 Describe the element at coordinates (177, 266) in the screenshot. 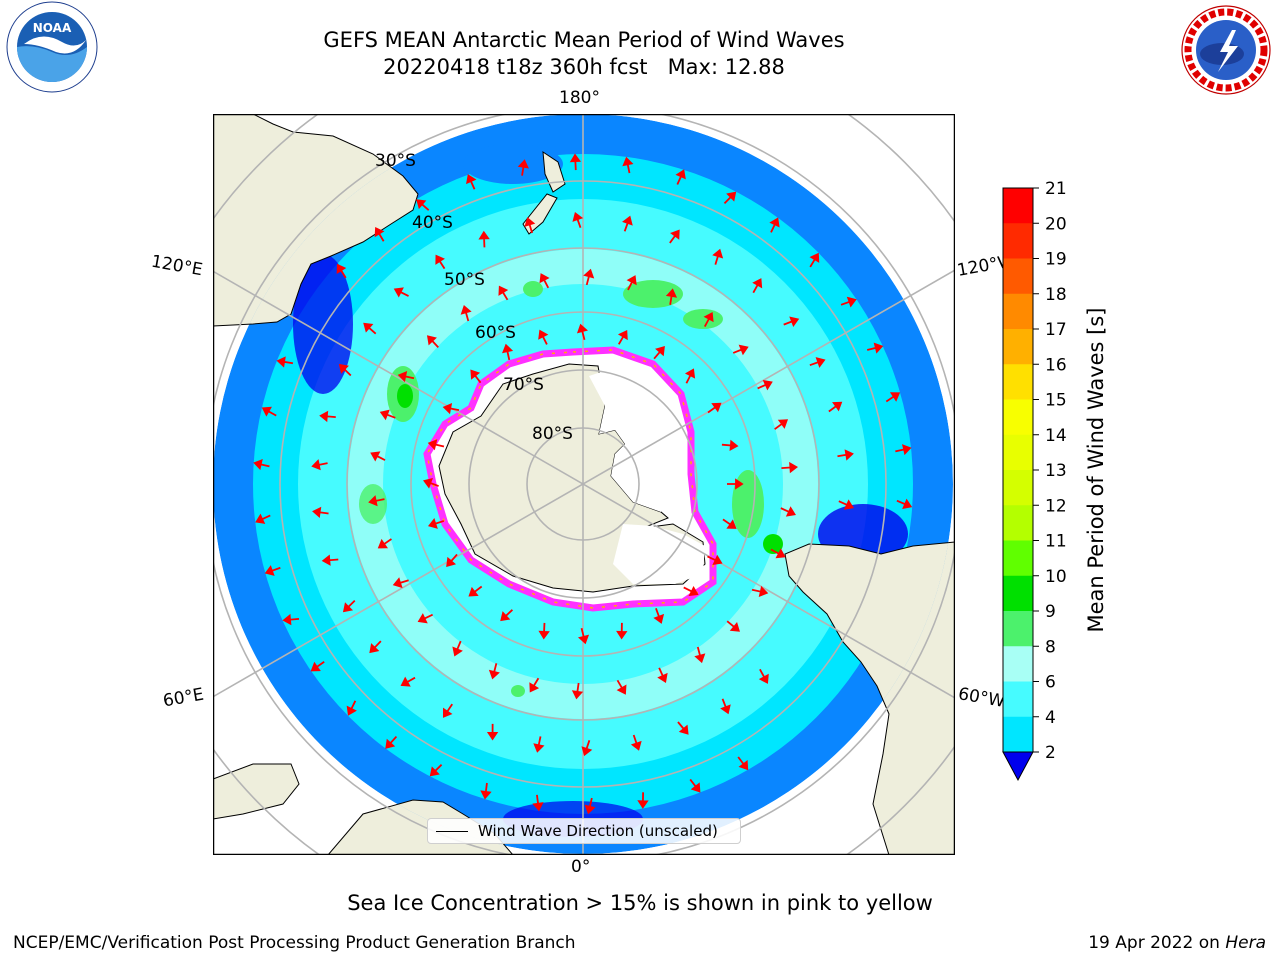

I see `lon-label-120e: 120°E` at that location.